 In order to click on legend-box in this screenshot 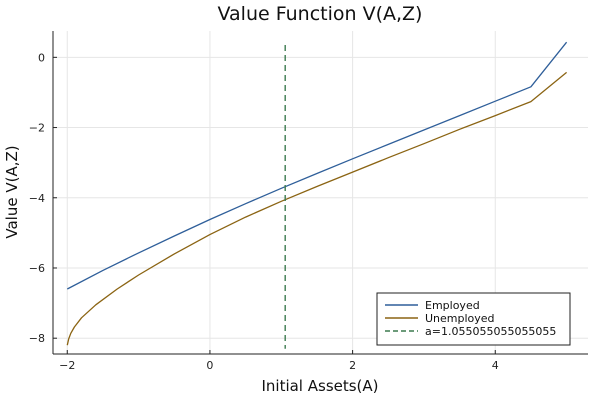, I will do `click(473, 319)`.